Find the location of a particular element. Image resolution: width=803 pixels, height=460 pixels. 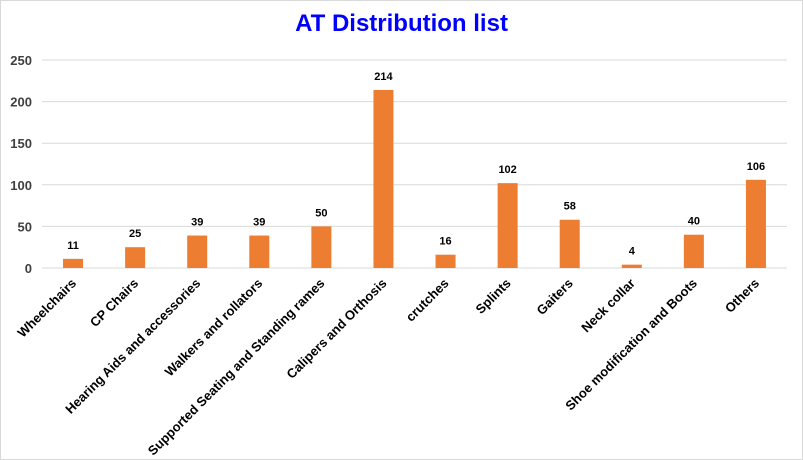

y-tick-label: 0 is located at coordinates (28, 268).